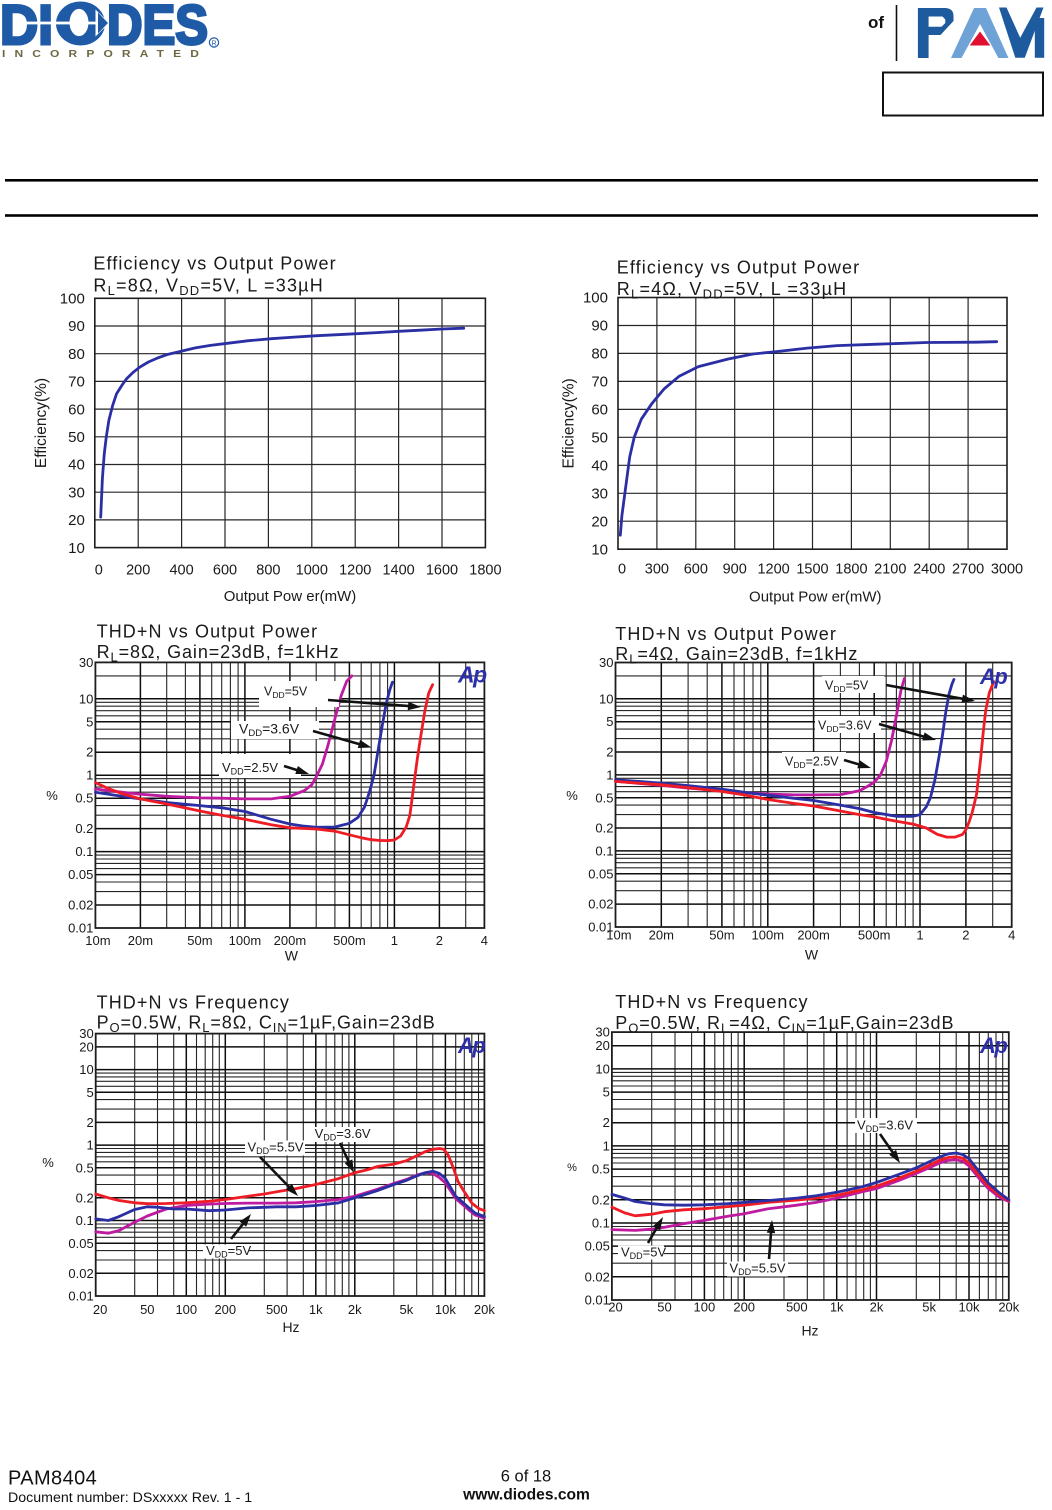 Image resolution: width=1052 pixels, height=1510 pixels. What do you see at coordinates (41, 423) in the screenshot?
I see `svg-text: Efficiency(%)` at bounding box center [41, 423].